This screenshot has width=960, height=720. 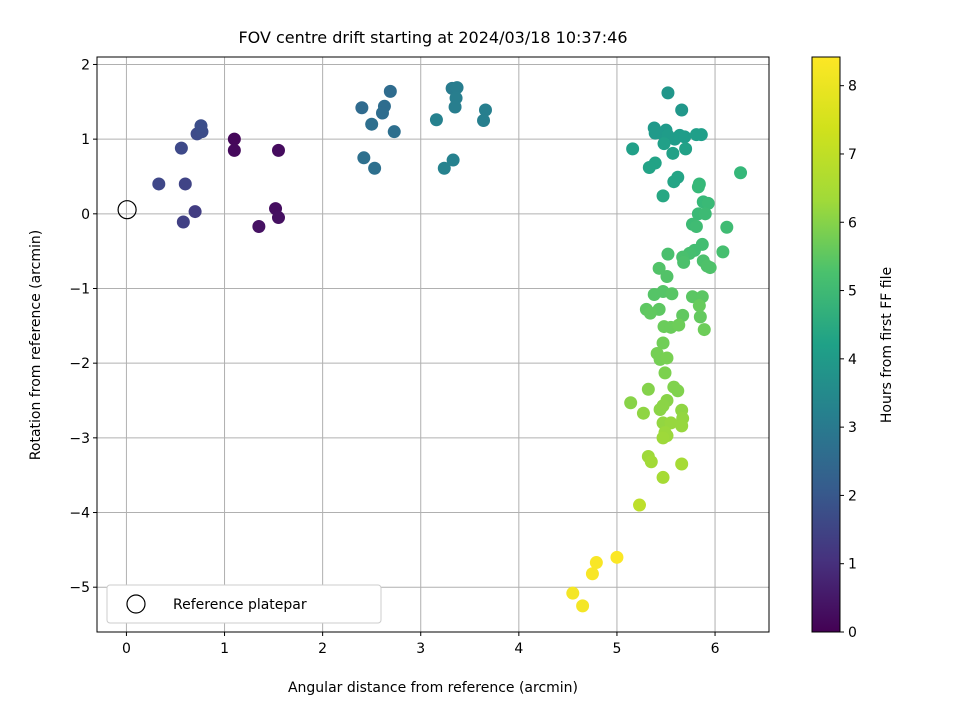 I want to click on y-tick-label: −1, so click(x=79, y=289).